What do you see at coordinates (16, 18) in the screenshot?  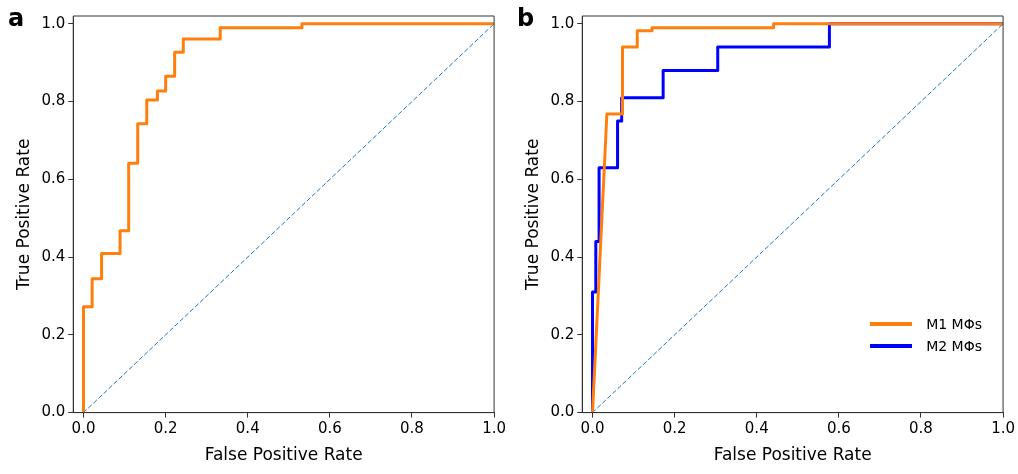 I see `chart-title: a` at bounding box center [16, 18].